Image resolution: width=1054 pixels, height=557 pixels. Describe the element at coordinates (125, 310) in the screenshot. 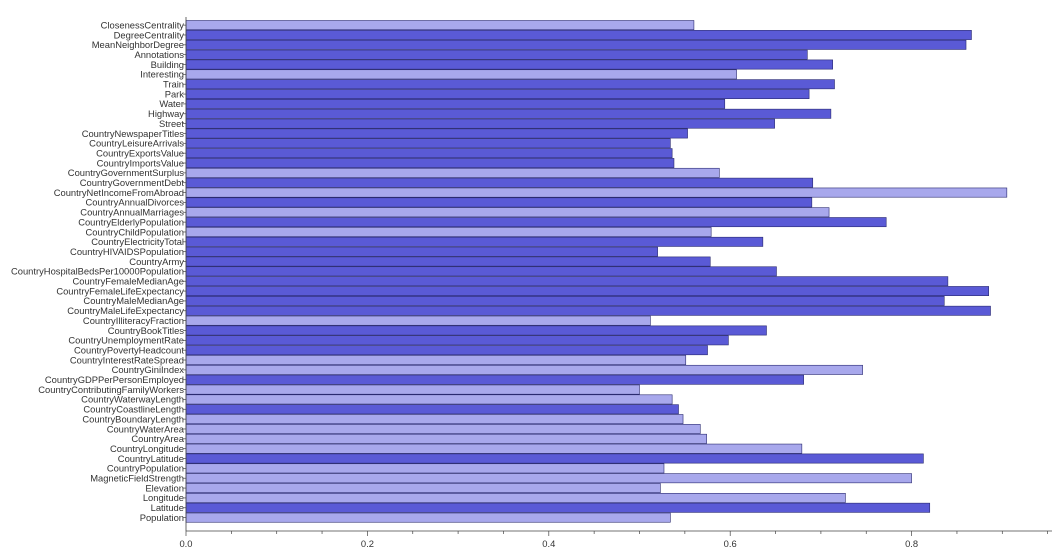

I see `category-label: CountryMaleLifeExpectancy` at that location.